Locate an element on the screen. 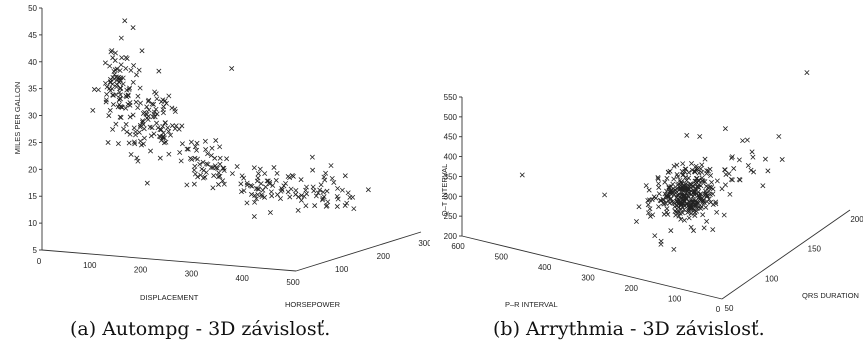 The width and height of the screenshot is (863, 358). z-tick-label: 5 is located at coordinates (35, 250).